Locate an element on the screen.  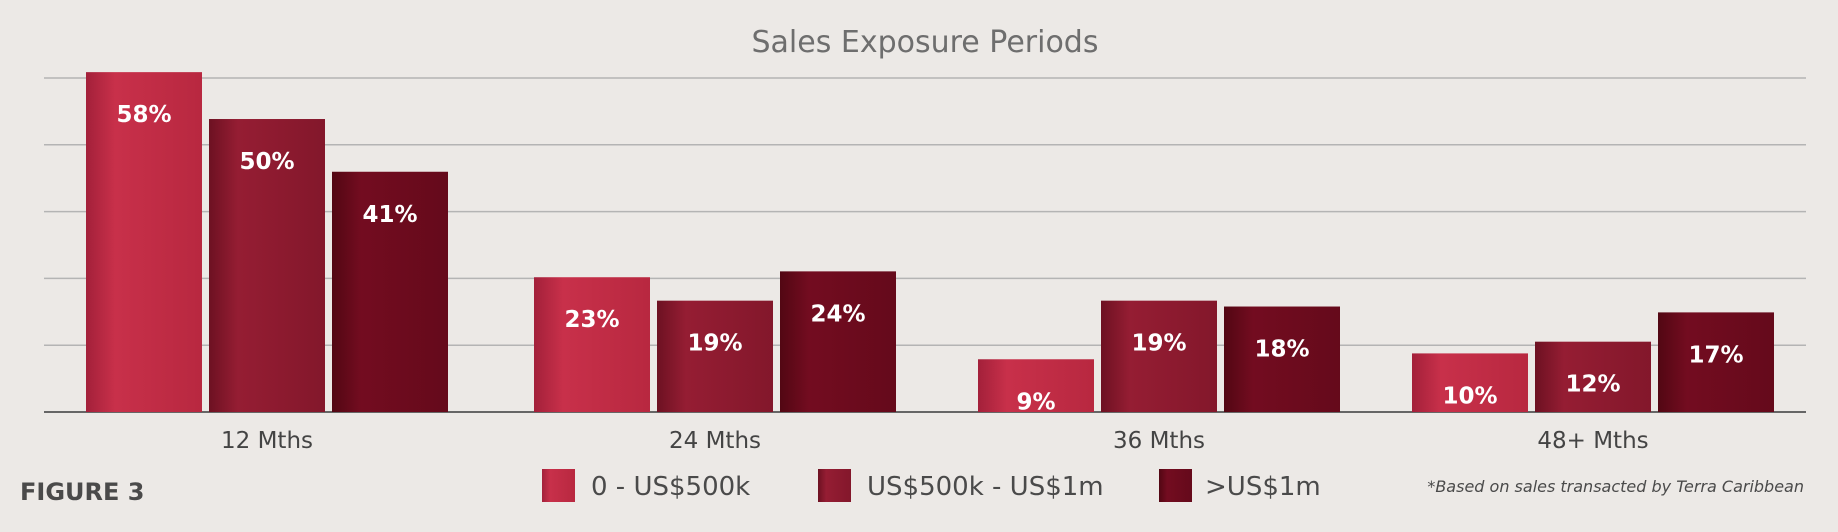
figure-label: FIGURE 3 is located at coordinates (82, 492).